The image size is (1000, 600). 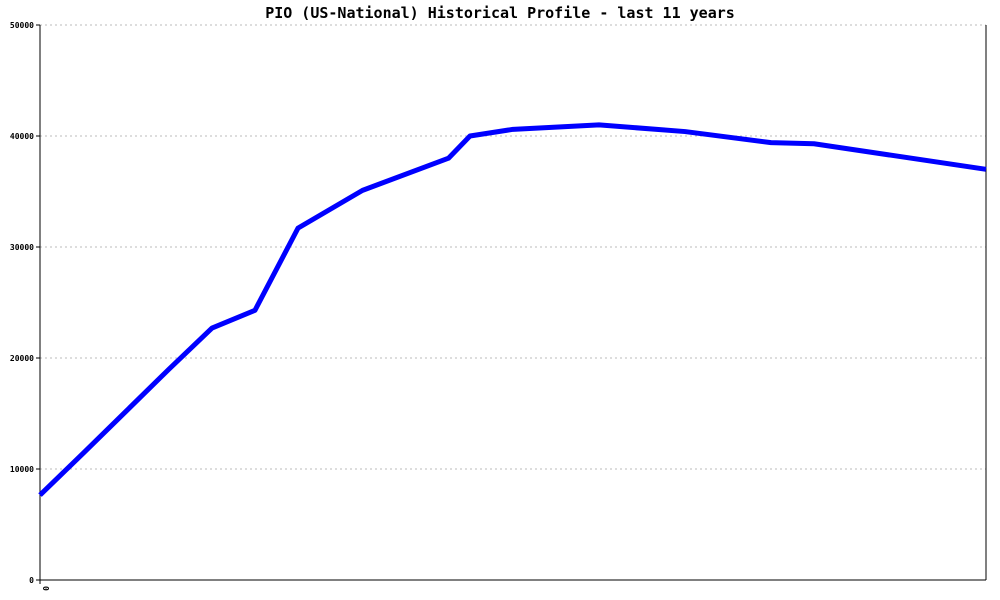 I want to click on x-tick-label: 0, so click(x=45, y=588).